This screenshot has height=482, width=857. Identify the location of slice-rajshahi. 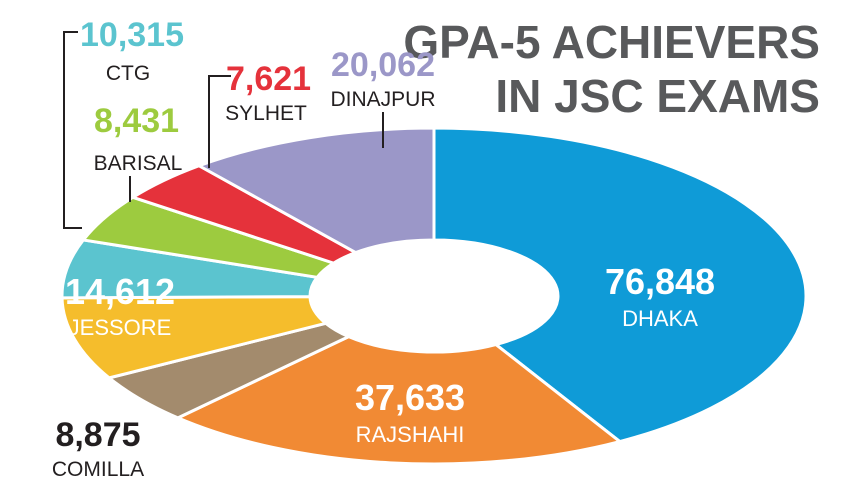
(399, 400).